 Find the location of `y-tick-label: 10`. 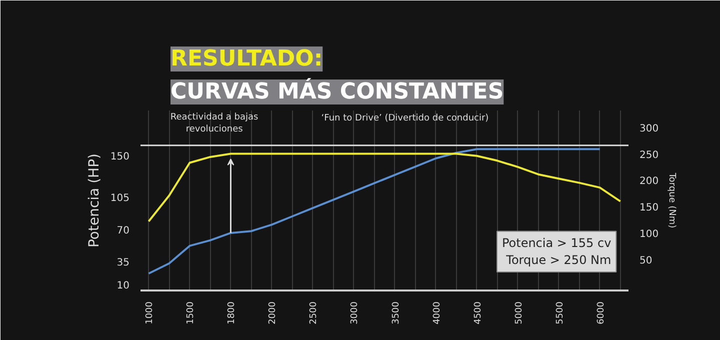

y-tick-label: 10 is located at coordinates (123, 286).